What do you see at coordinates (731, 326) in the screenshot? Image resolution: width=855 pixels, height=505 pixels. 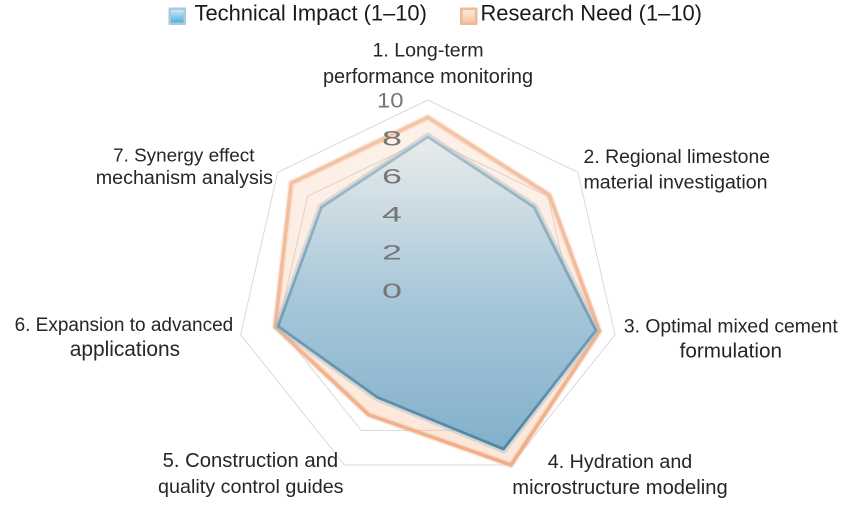 I see `svg-text: 3. Optimal mixed cement` at bounding box center [731, 326].